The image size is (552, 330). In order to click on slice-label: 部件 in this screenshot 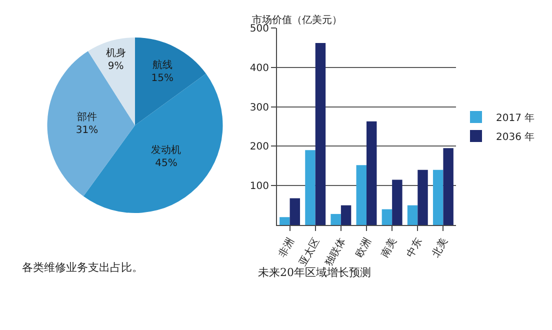, I will do `click(86, 117)`.